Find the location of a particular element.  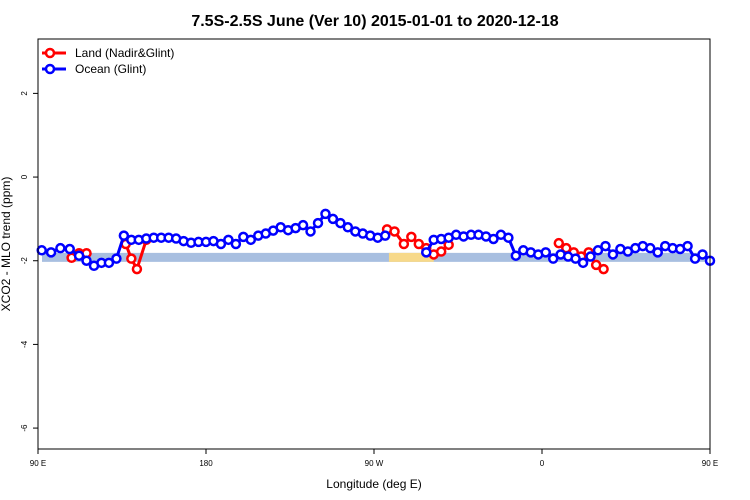

legend-label: Ocean (Glint) is located at coordinates (110, 69).